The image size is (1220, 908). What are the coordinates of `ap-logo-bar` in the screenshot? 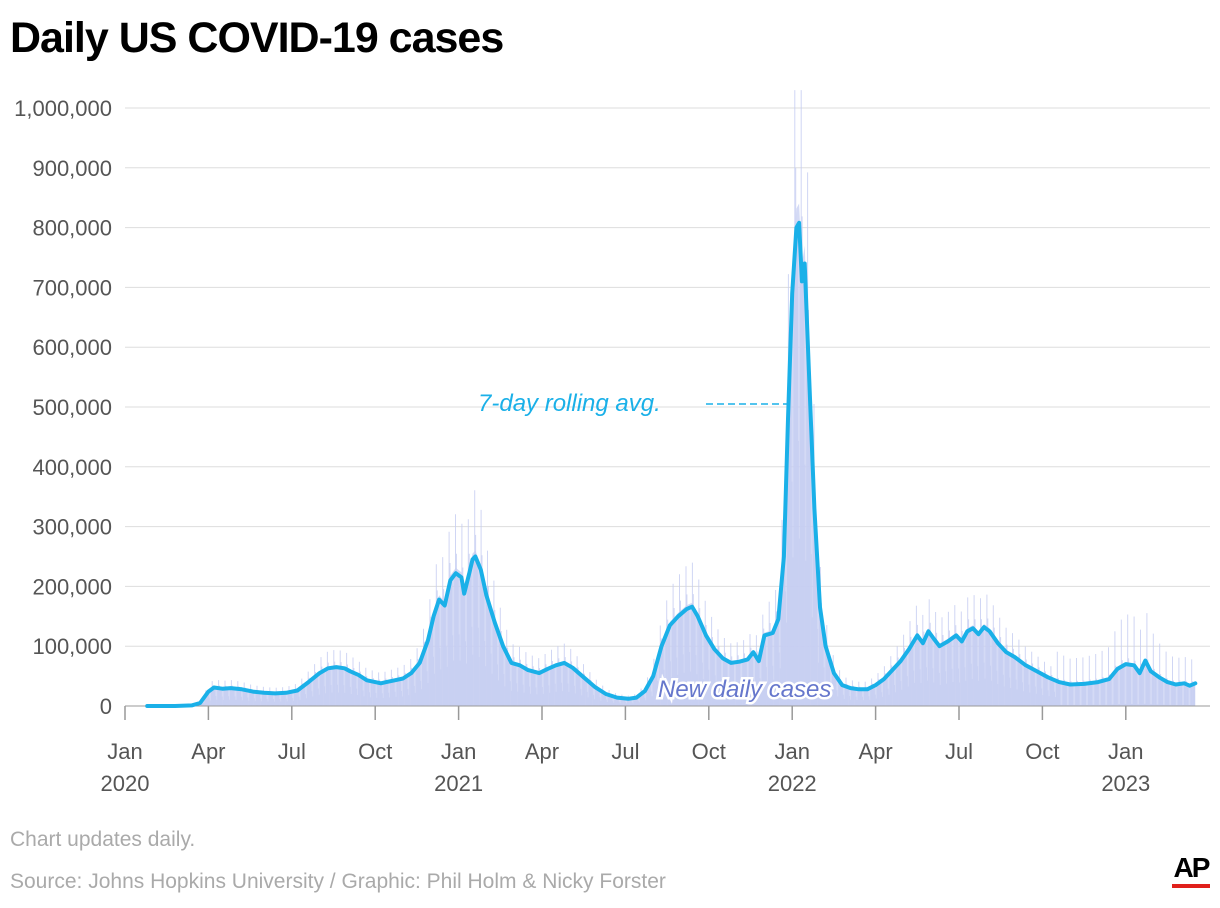 It's located at (1191, 886).